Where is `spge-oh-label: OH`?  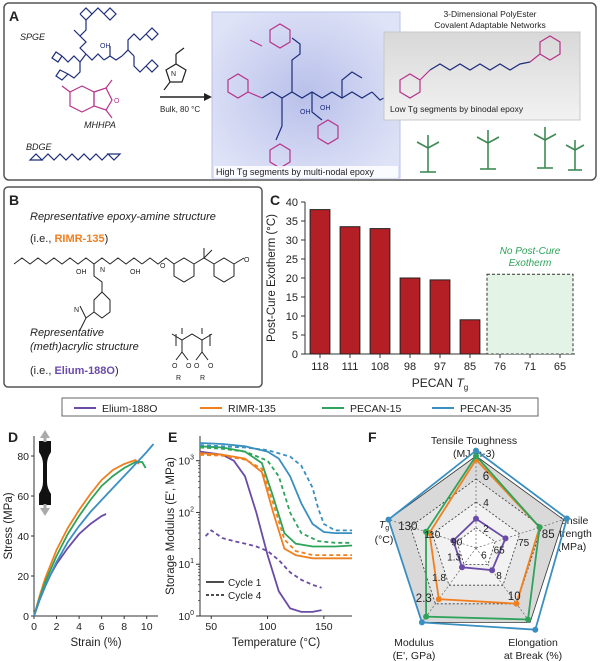 spge-oh-label: OH is located at coordinates (105, 46).